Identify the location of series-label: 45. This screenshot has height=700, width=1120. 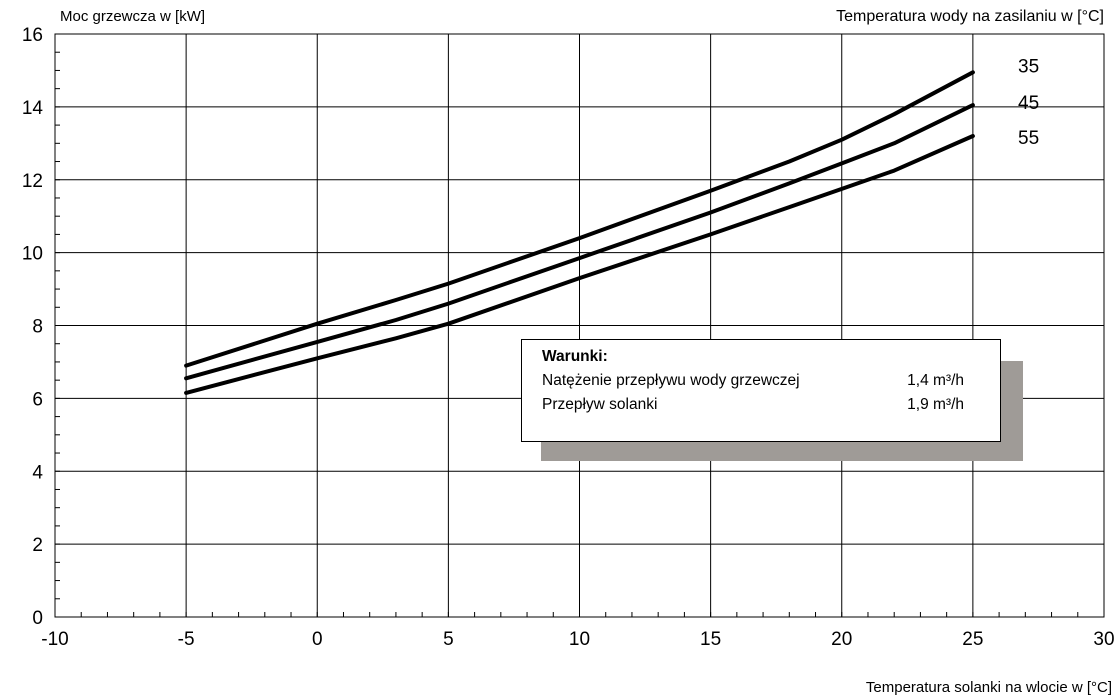
(1028, 103).